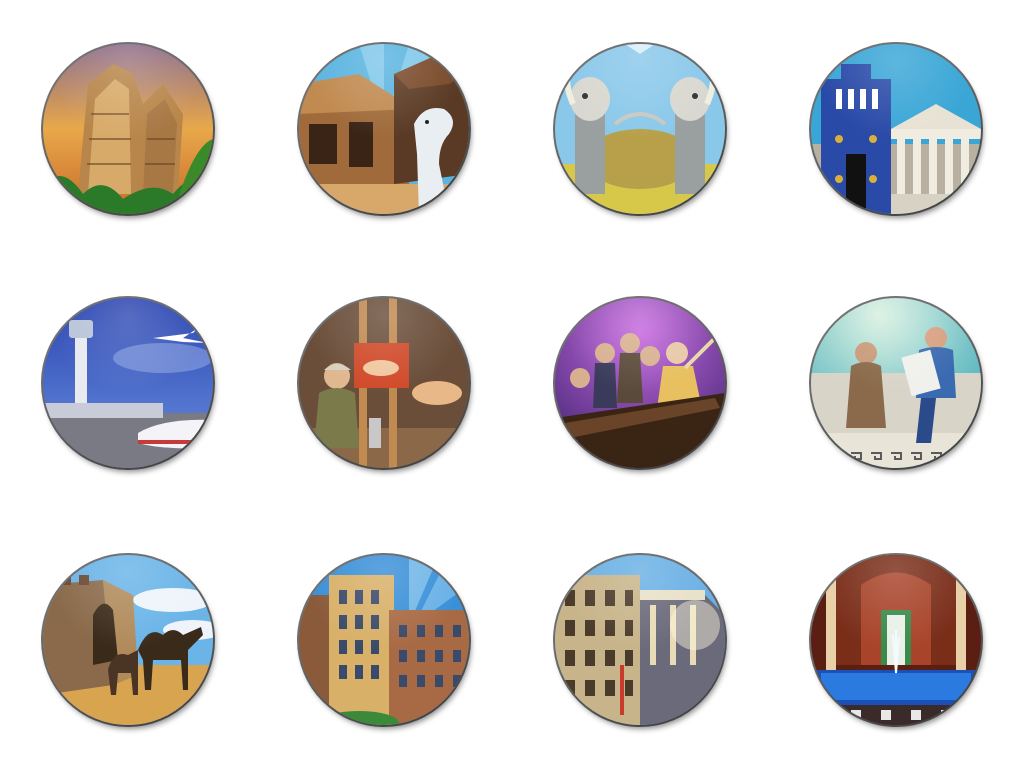  I want to click on stone-ruins-icon, so click(128, 129).